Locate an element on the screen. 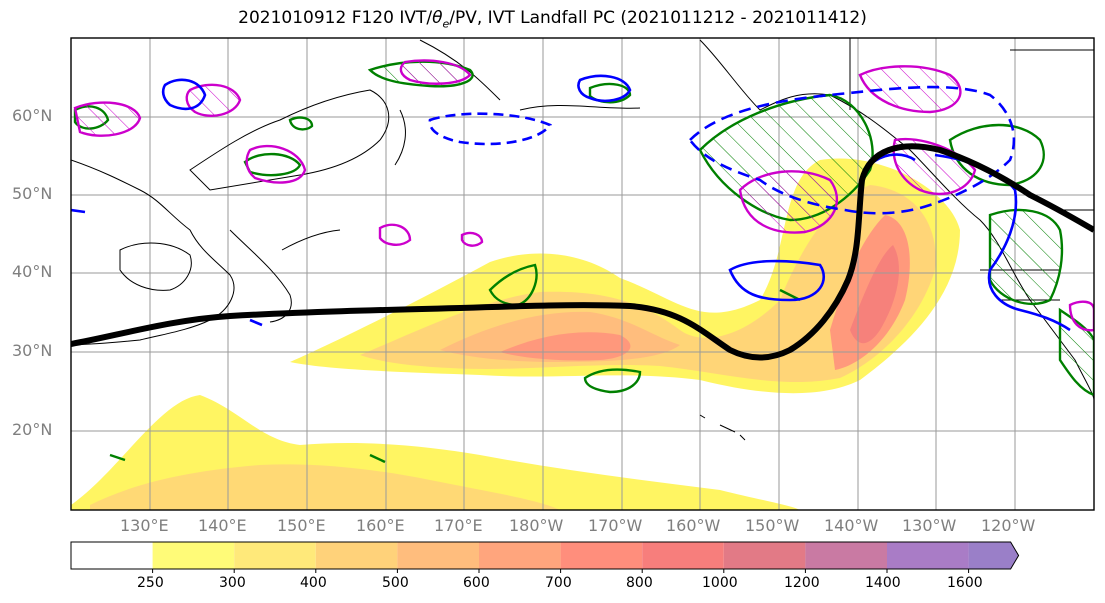  lat-label-60n: 60°N is located at coordinates (32, 115).